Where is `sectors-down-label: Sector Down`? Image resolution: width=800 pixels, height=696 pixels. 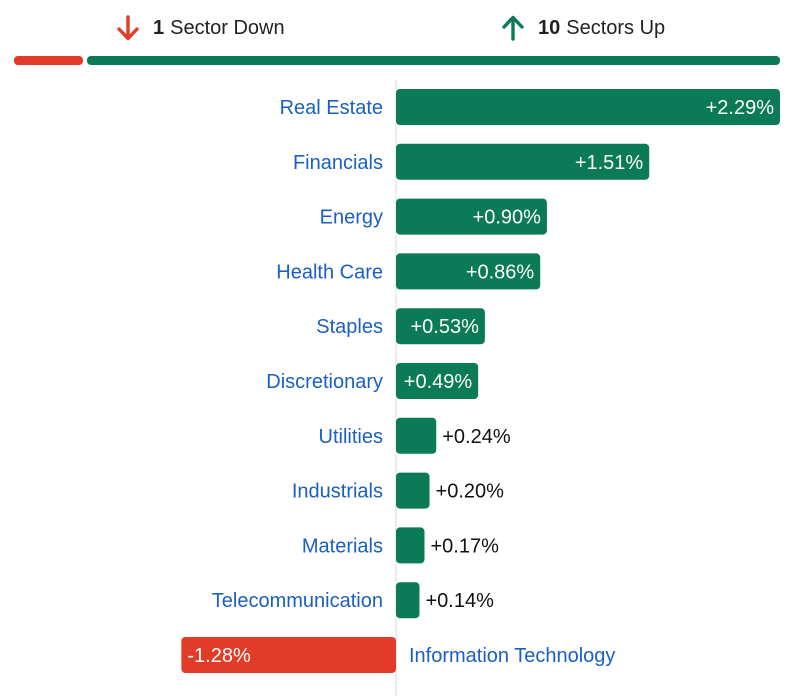
sectors-down-label: Sector Down is located at coordinates (227, 27).